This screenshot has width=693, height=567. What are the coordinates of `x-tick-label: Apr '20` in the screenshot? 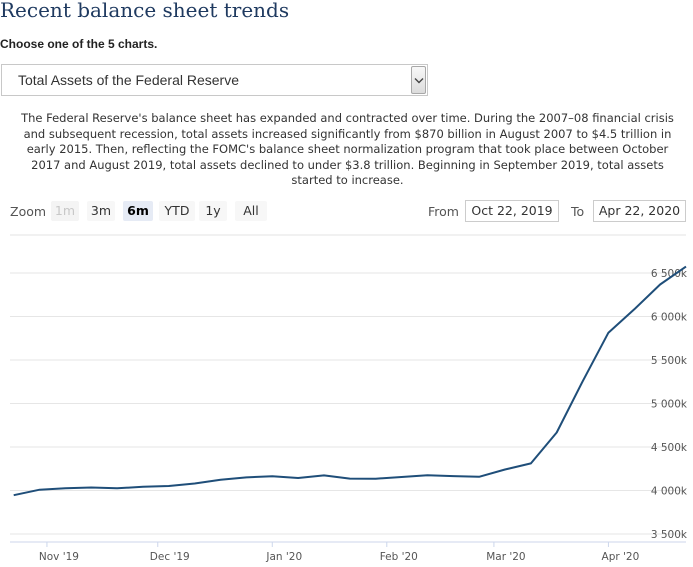 It's located at (621, 557).